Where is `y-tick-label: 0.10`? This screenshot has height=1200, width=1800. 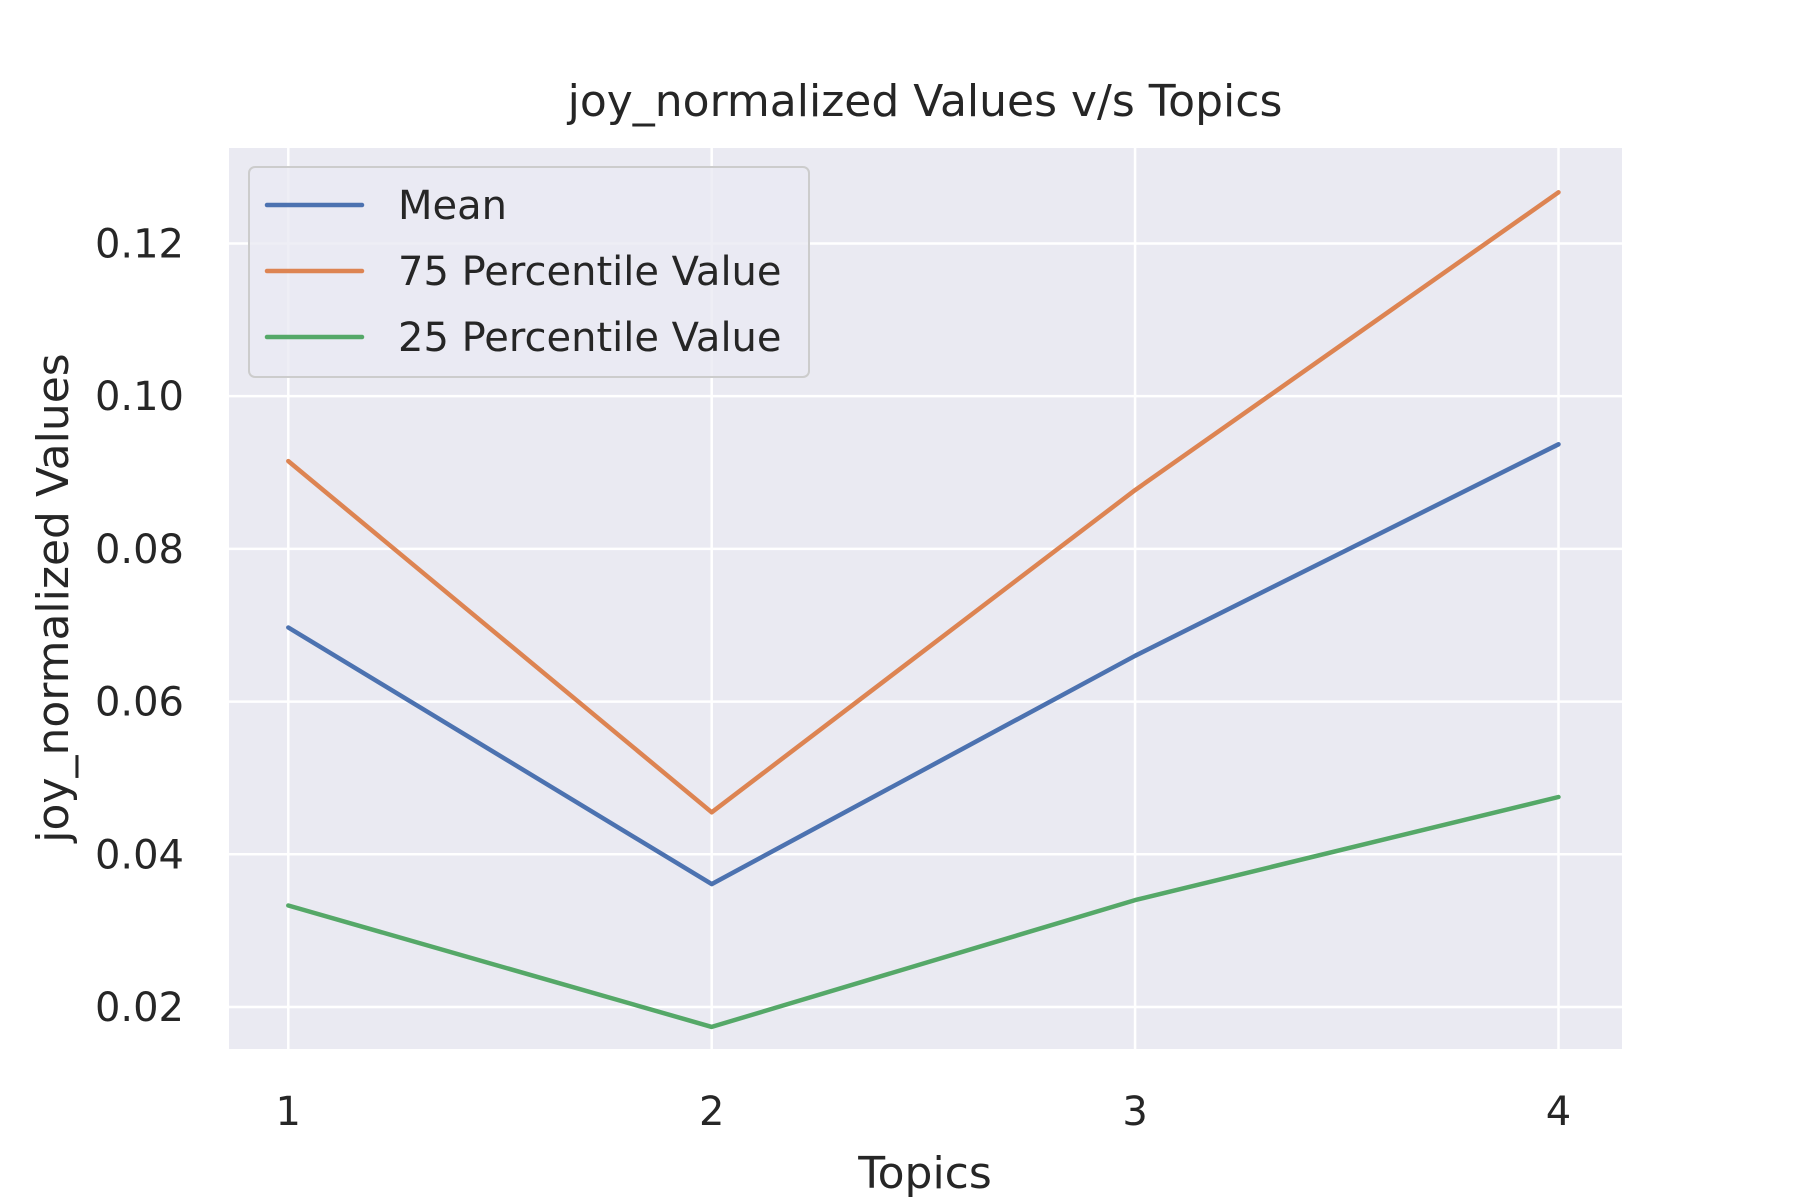
y-tick-label: 0.10 is located at coordinates (139, 397).